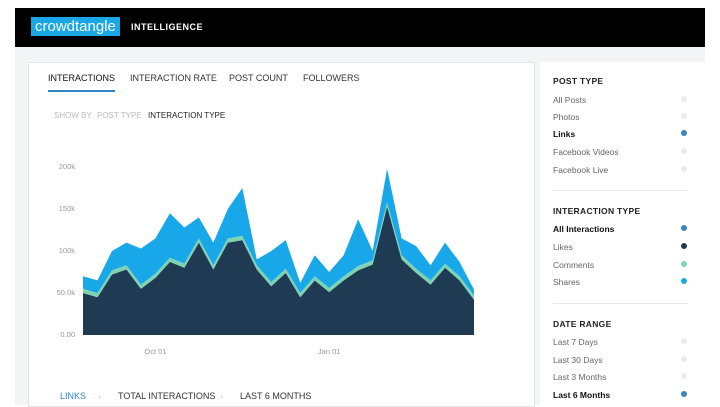 The width and height of the screenshot is (720, 407). What do you see at coordinates (167, 27) in the screenshot?
I see `section-title: INTELLIGENCE` at bounding box center [167, 27].